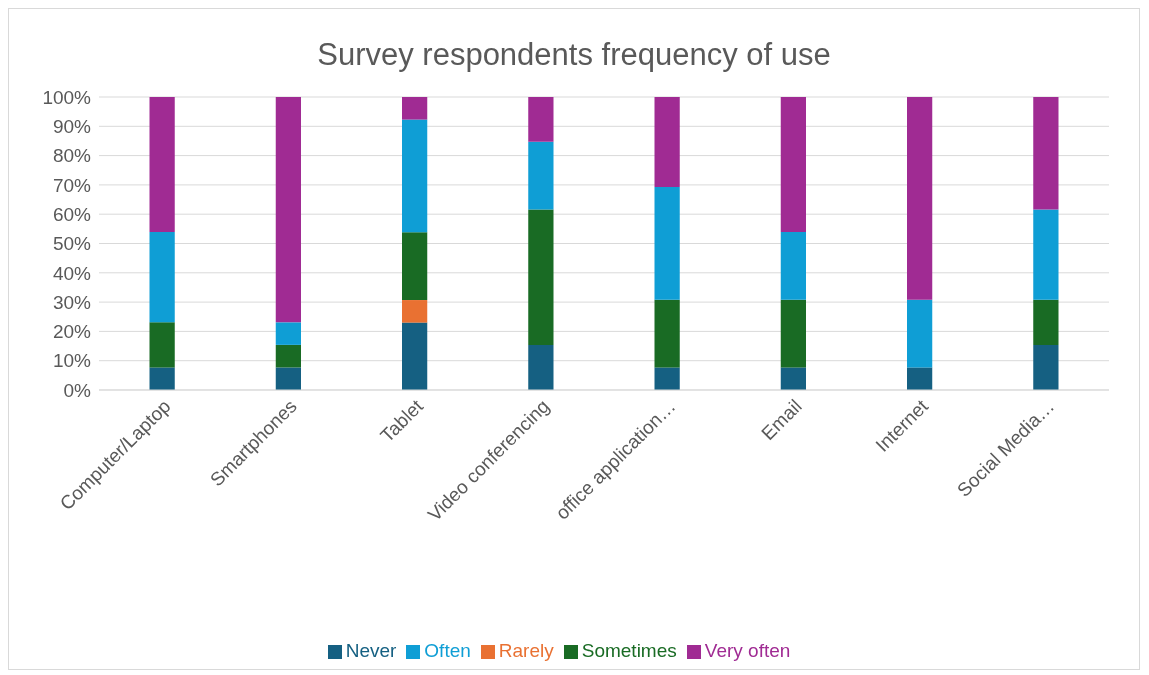 The width and height of the screenshot is (1149, 675). I want to click on legend-label: Often, so click(447, 650).